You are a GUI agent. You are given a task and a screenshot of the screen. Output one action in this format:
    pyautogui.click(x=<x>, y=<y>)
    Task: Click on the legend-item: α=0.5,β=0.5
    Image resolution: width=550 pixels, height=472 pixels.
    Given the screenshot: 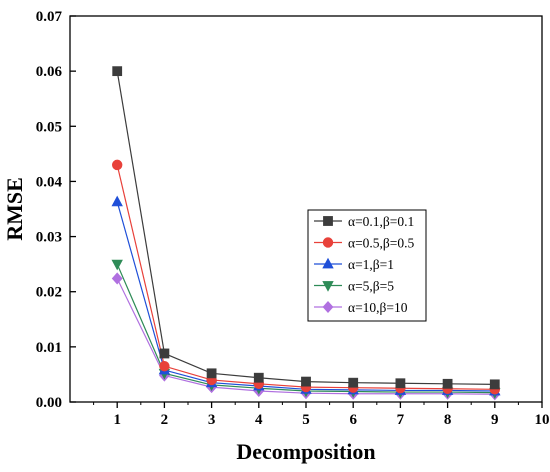 What is the action you would take?
    pyautogui.click(x=364, y=243)
    